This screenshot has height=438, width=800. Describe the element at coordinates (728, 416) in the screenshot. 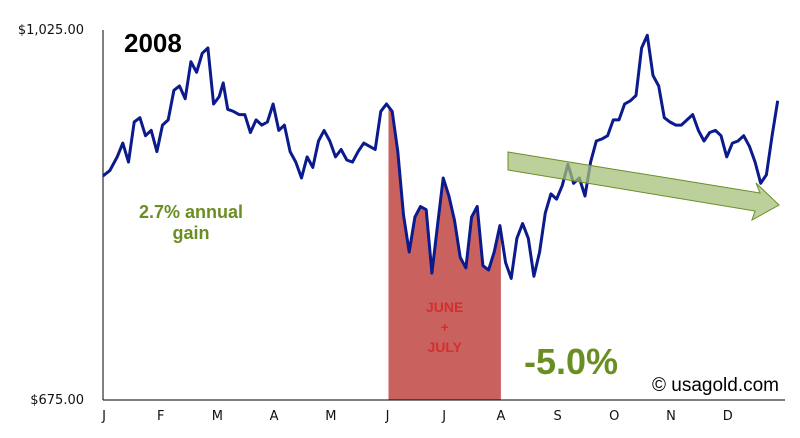

I see `x-tick-label: D` at that location.